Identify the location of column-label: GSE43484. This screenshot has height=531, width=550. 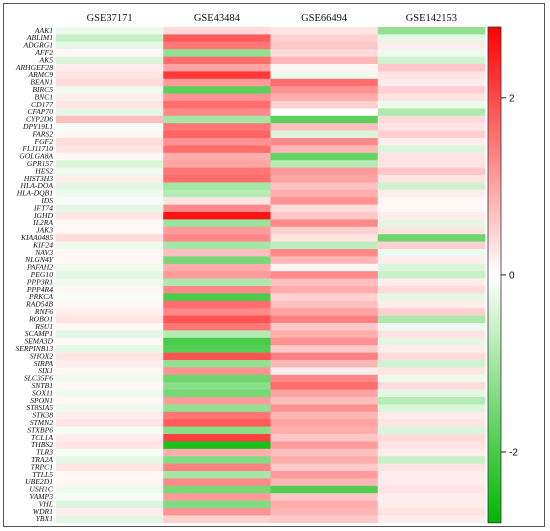
(217, 18).